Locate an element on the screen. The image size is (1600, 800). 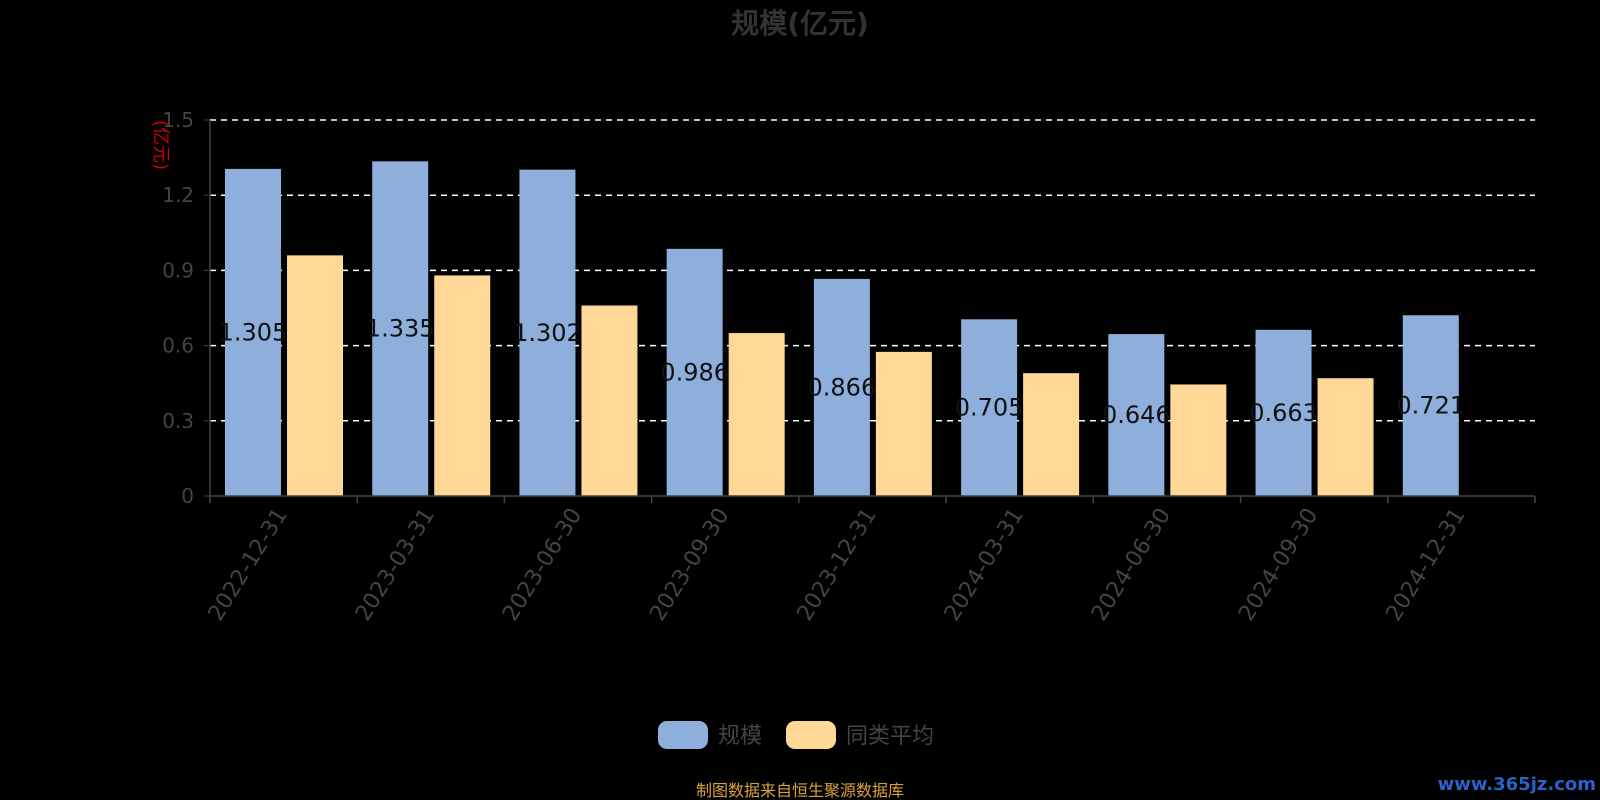
y-tick-label: 0.9 is located at coordinates (178, 270).